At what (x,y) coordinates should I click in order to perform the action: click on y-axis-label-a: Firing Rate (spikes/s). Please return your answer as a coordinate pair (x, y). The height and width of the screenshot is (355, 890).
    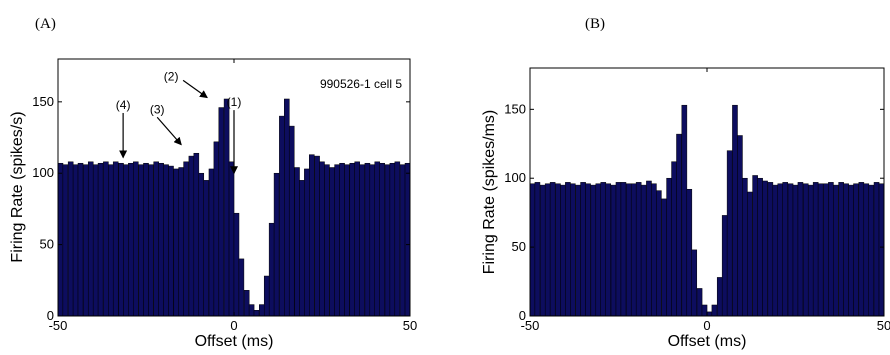
    Looking at the image, I should click on (17, 186).